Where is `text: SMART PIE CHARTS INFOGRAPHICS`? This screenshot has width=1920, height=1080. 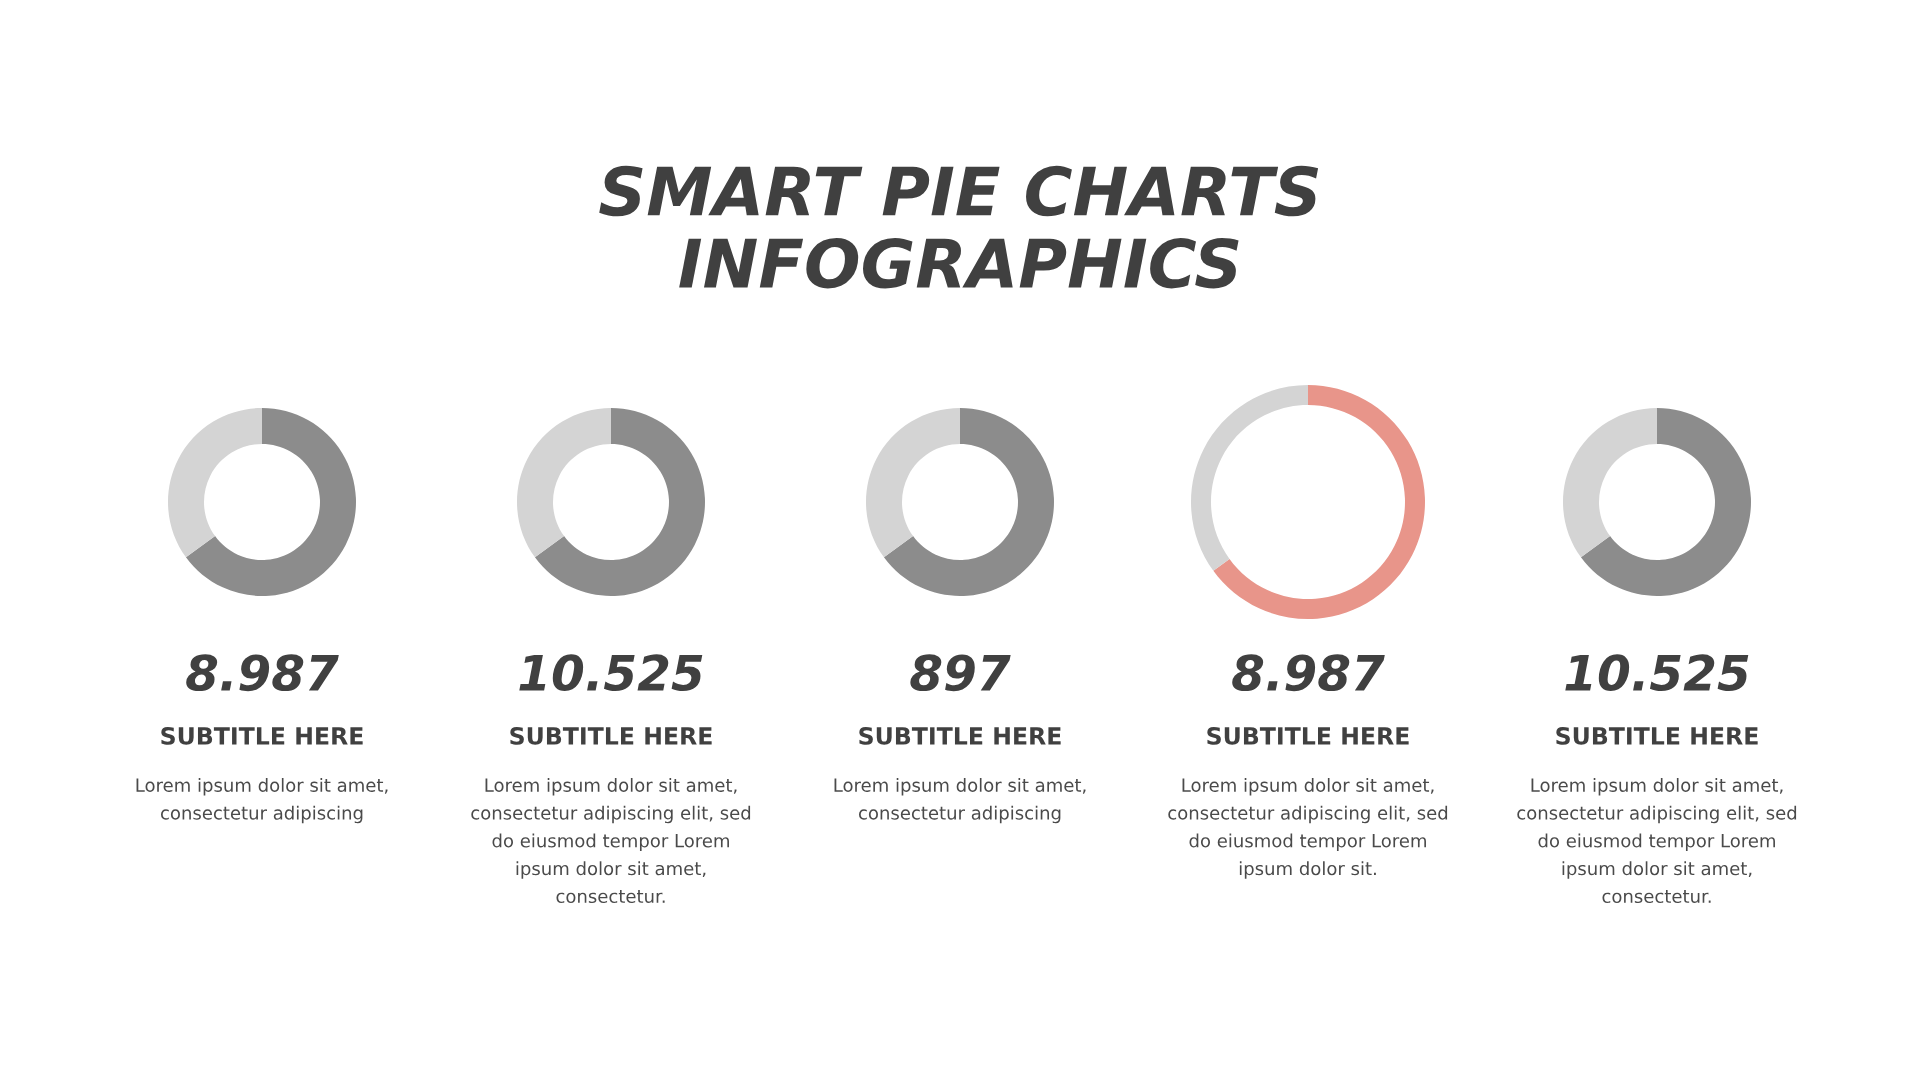
text: SMART PIE CHARTS INFOGRAPHICS is located at coordinates (959, 227).